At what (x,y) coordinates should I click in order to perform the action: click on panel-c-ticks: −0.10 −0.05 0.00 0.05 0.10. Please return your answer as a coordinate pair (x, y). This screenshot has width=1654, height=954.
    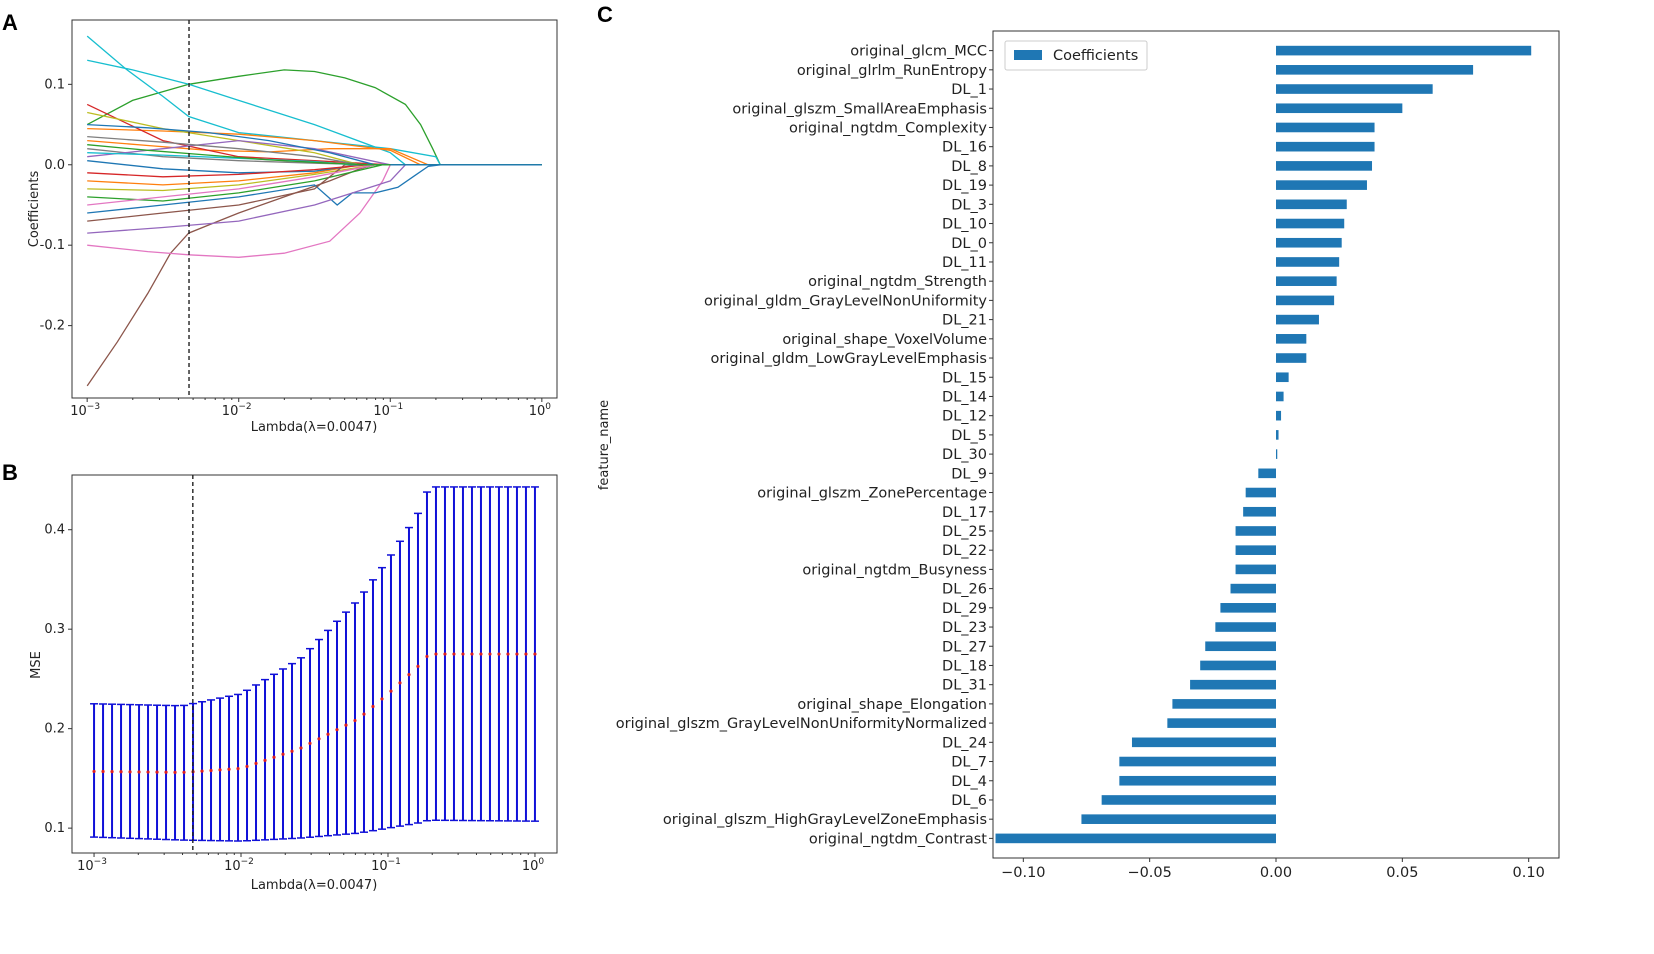
    Looking at the image, I should click on (1273, 869).